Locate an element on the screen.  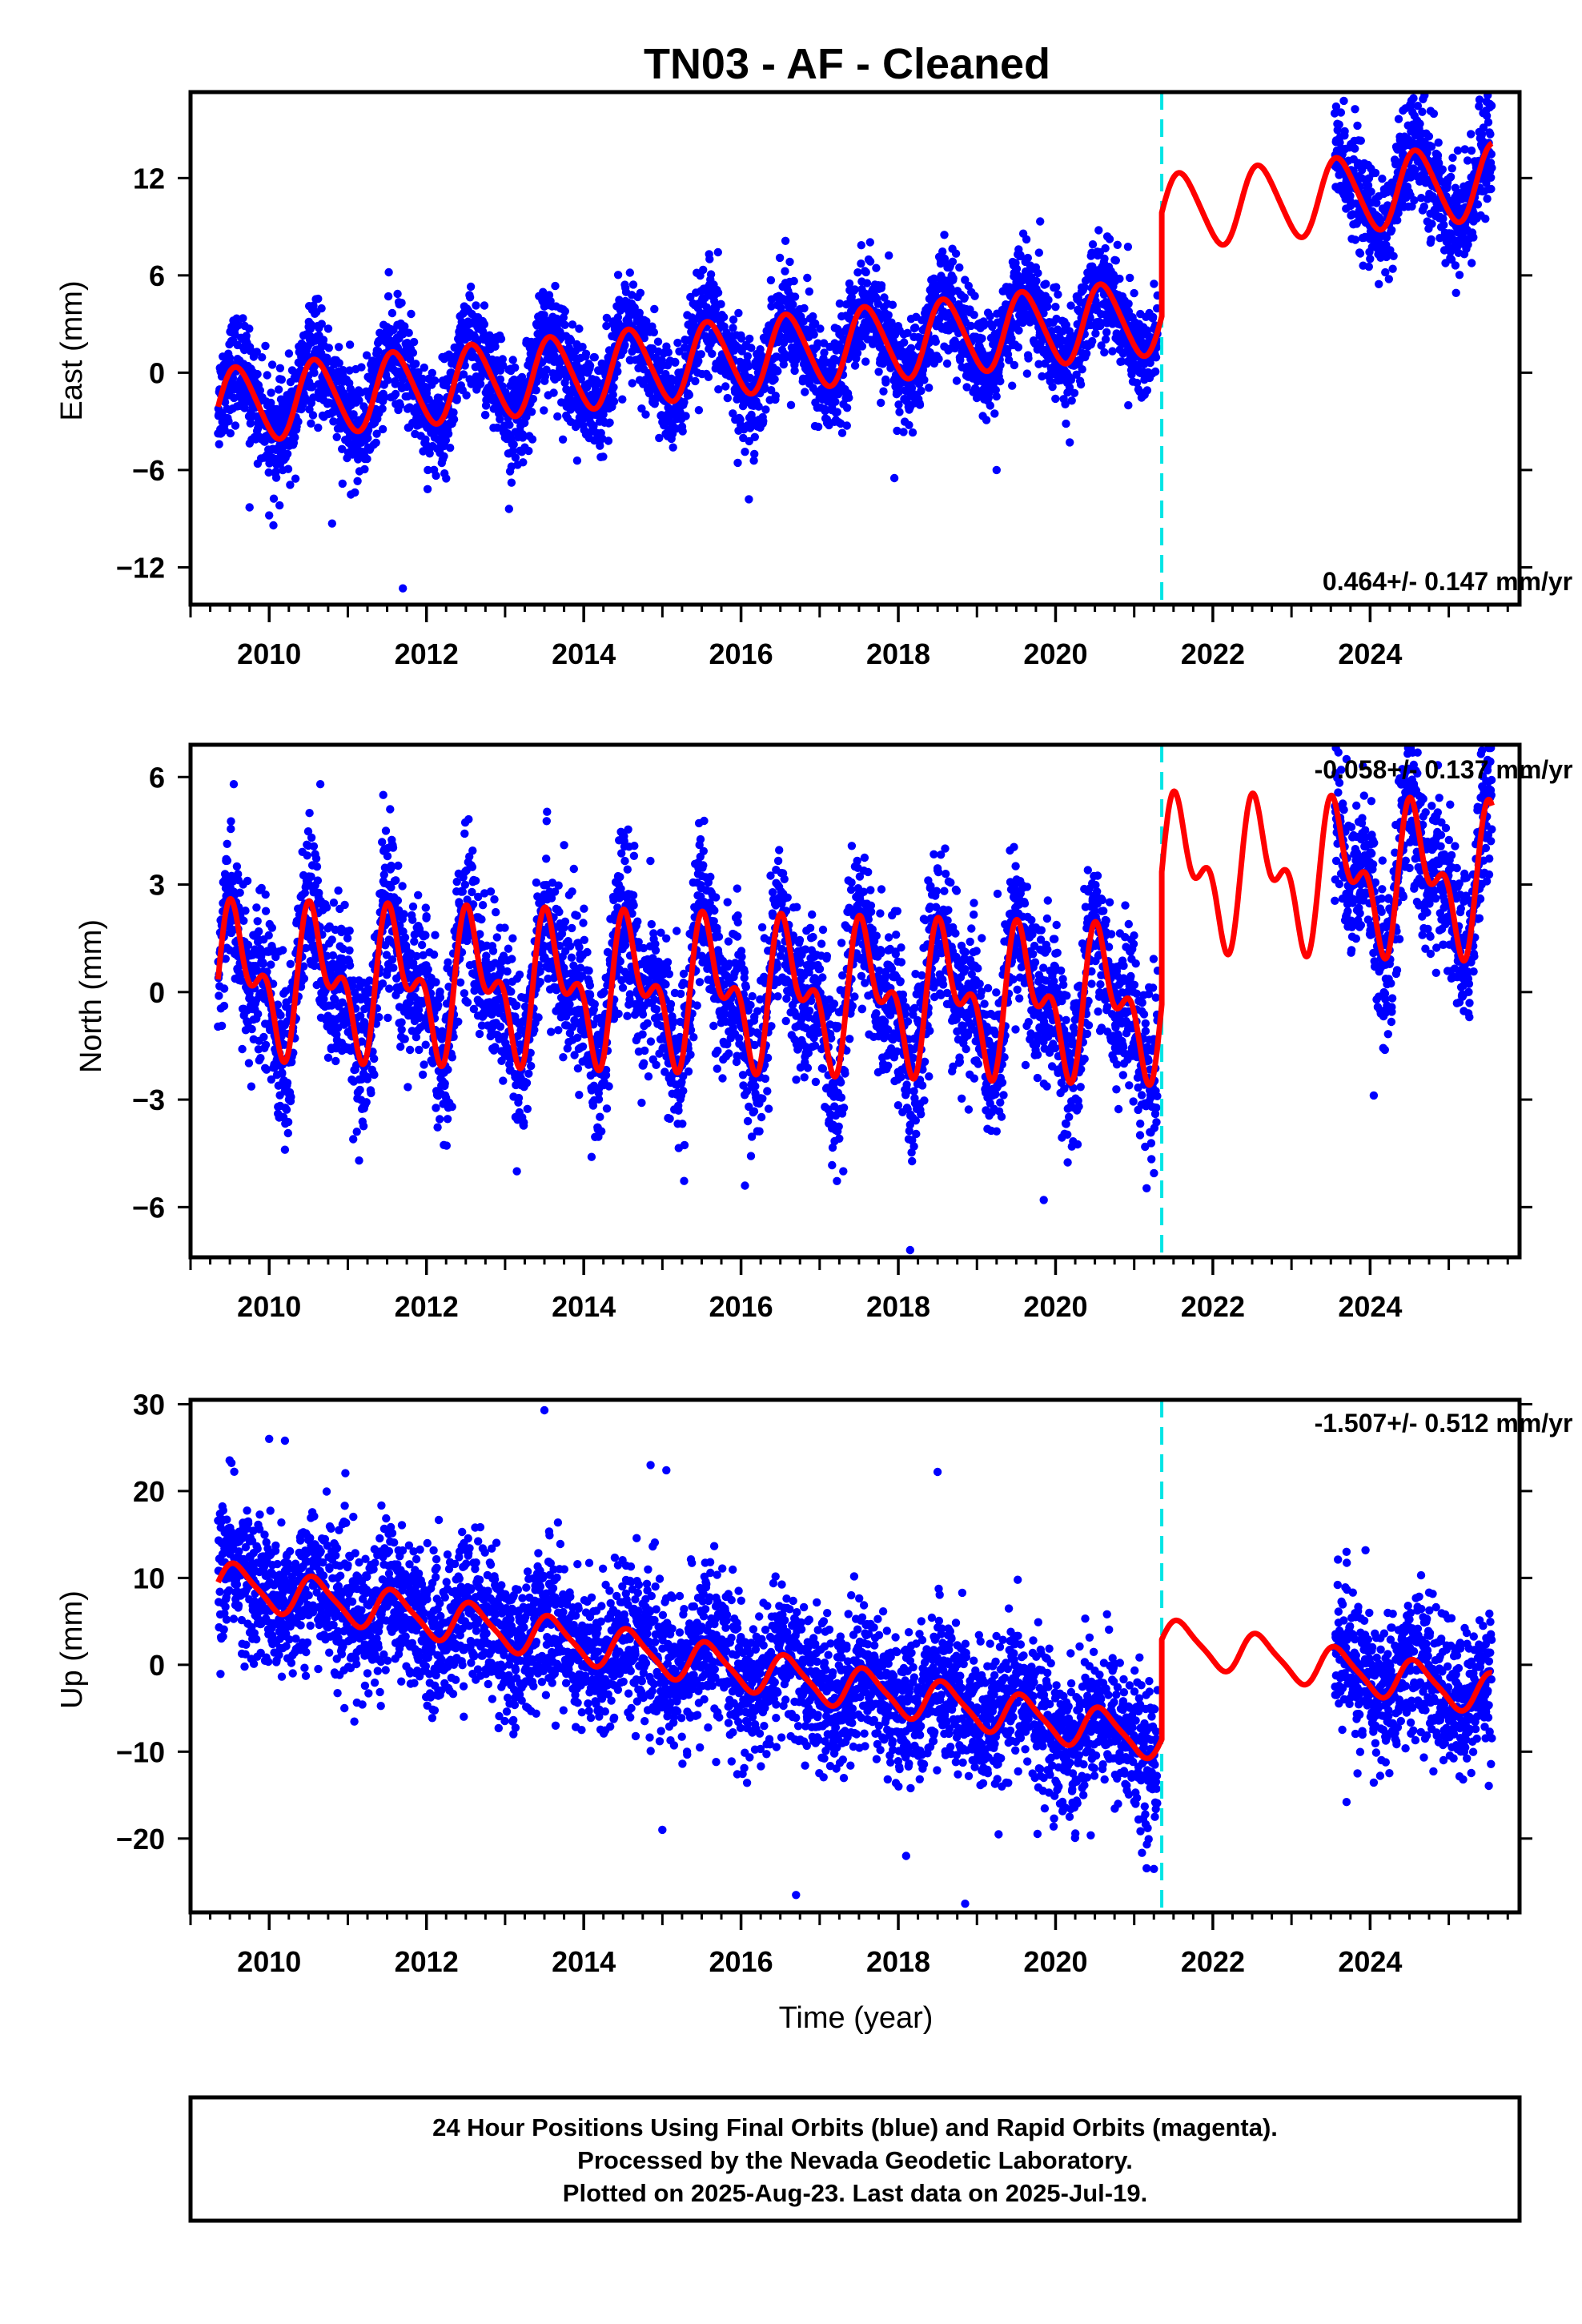
east-ytick-label: 6 is located at coordinates (157, 275).